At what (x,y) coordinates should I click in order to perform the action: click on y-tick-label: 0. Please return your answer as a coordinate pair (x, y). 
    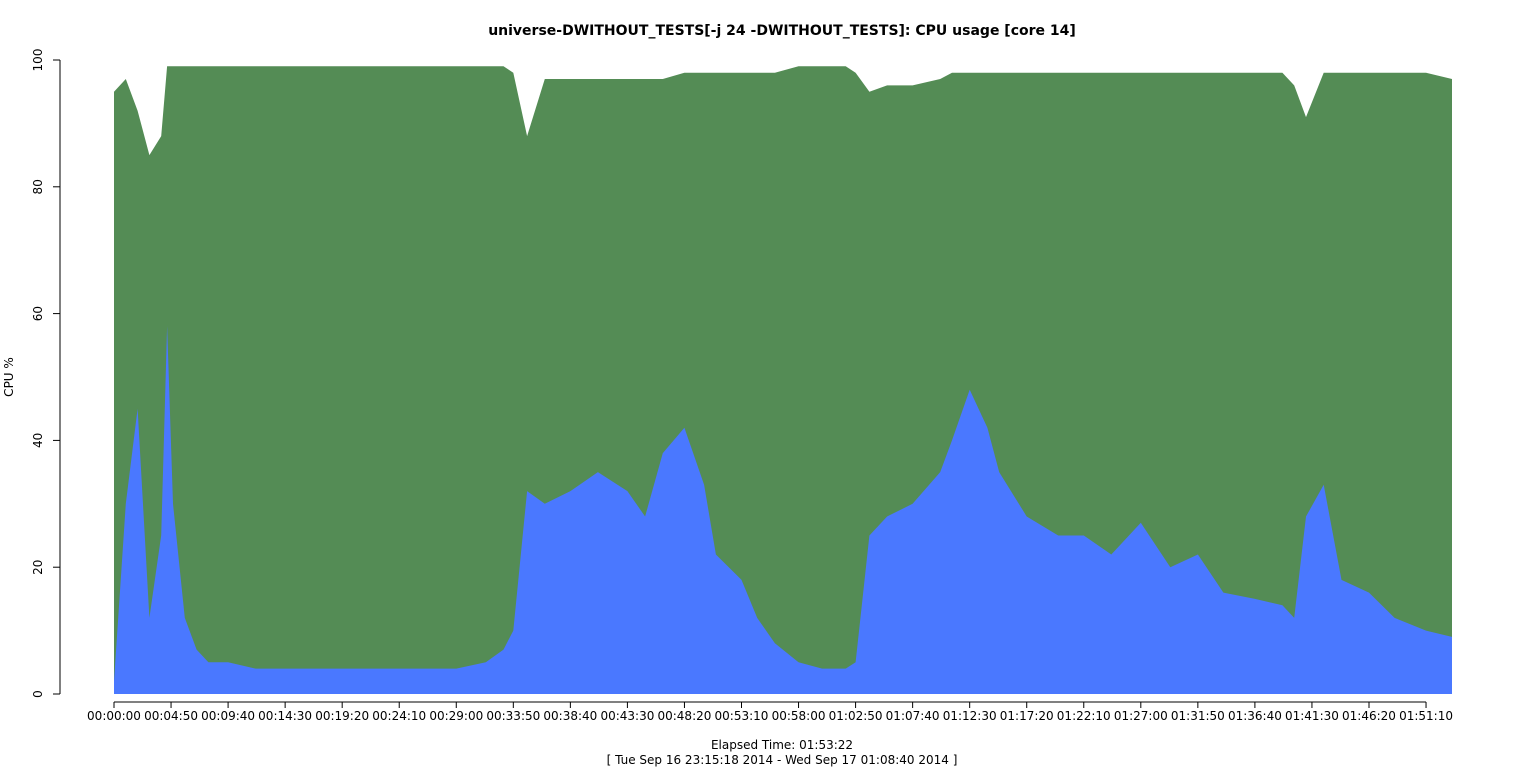
    Looking at the image, I should click on (38, 694).